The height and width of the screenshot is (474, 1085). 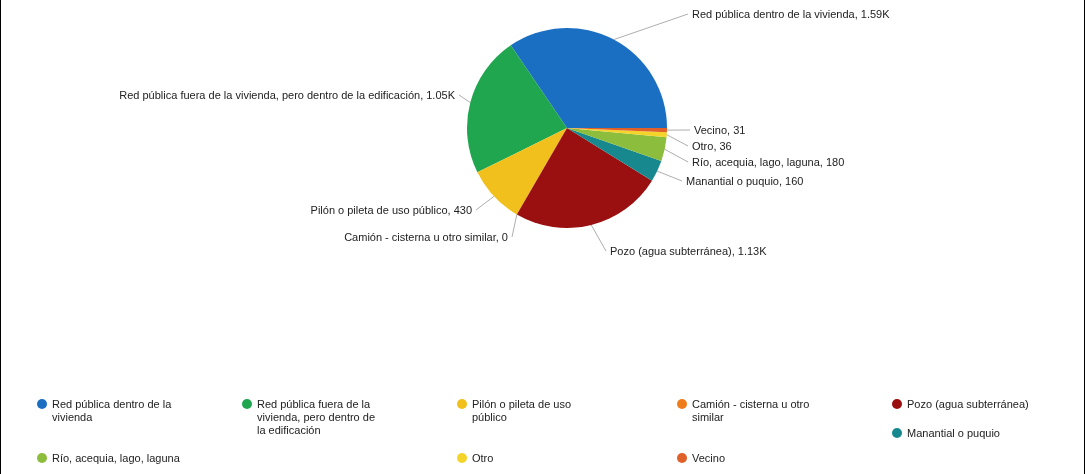 What do you see at coordinates (968, 404) in the screenshot?
I see `legend-label: Pozo (agua subterránea)` at bounding box center [968, 404].